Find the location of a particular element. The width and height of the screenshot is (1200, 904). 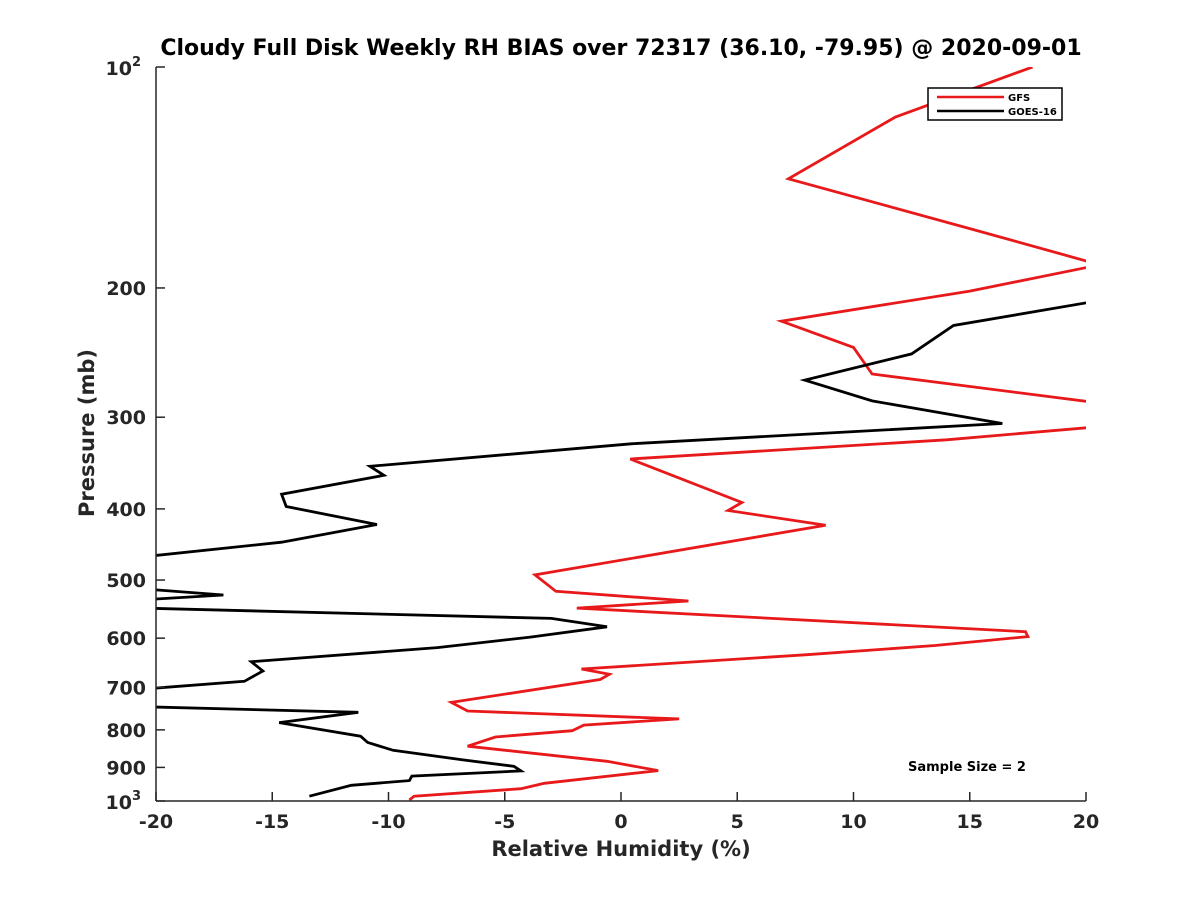

legend-box is located at coordinates (995, 104).